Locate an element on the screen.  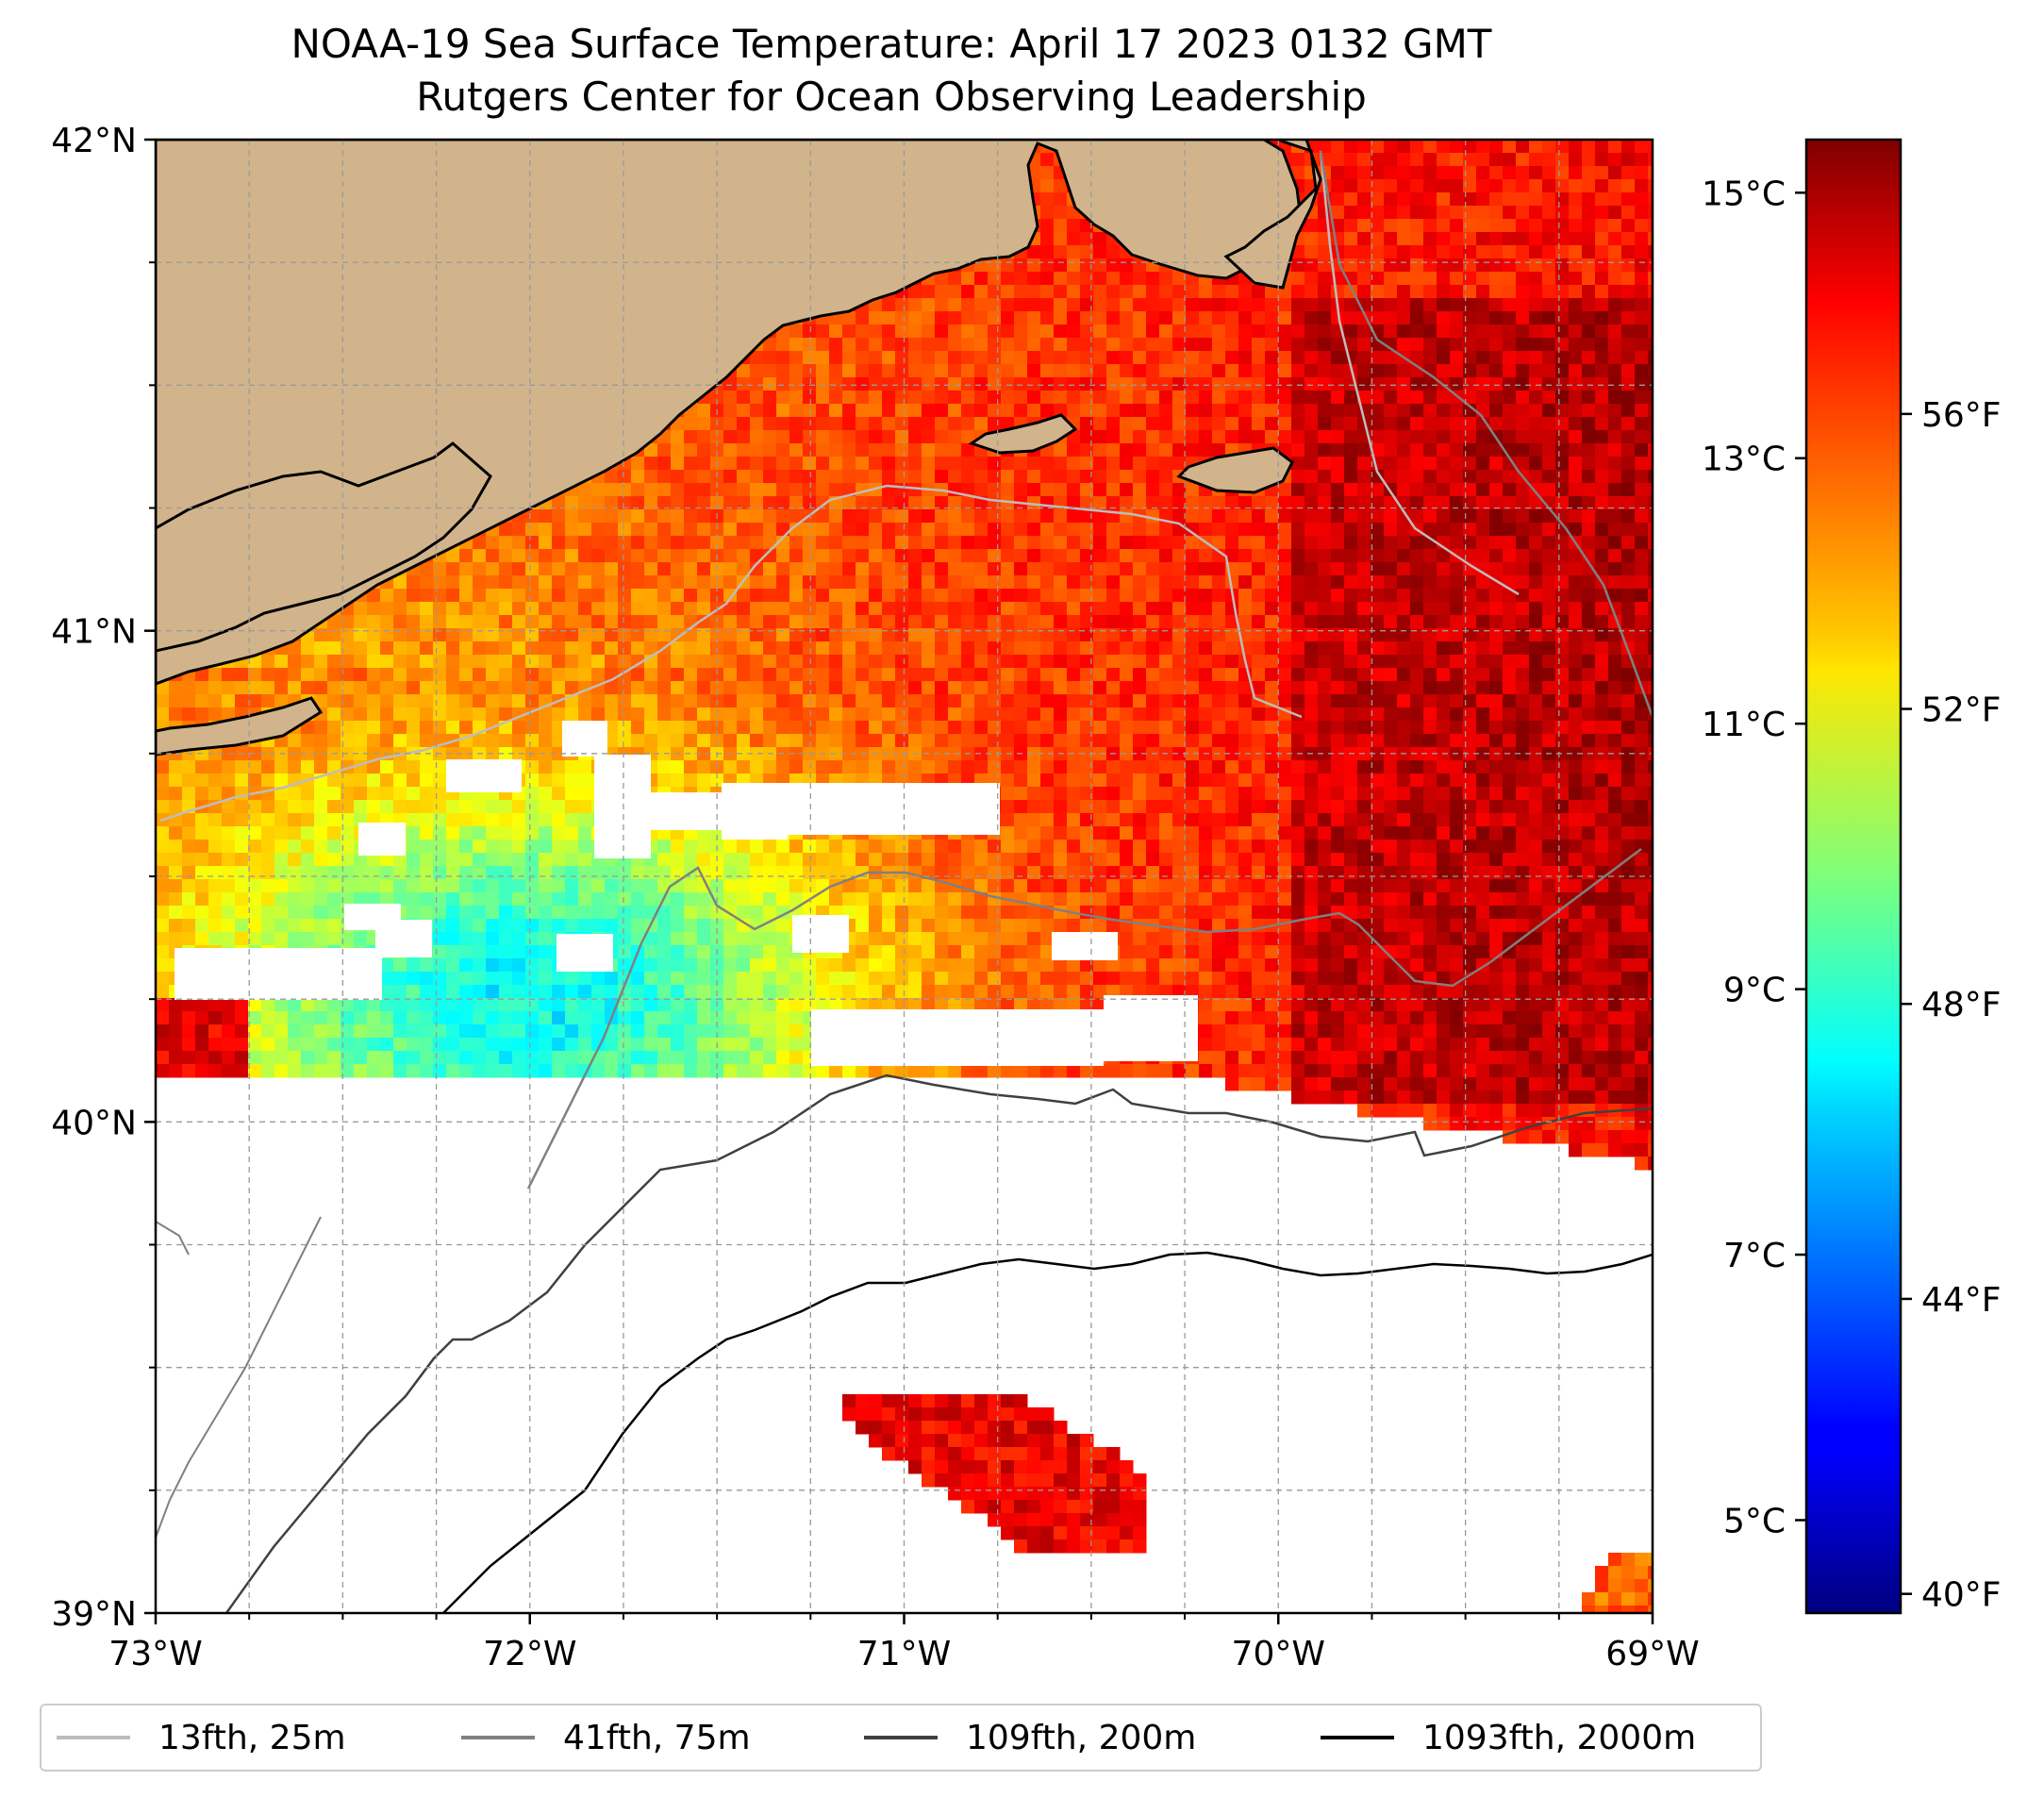
legend-label-2000m: 1093fth, 2000m is located at coordinates (1560, 1737).